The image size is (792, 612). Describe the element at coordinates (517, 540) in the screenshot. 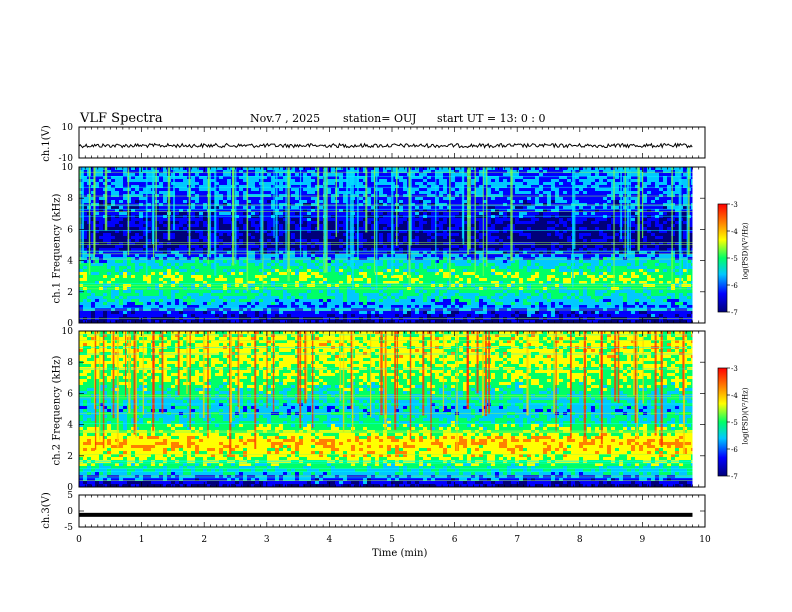

I see `x-tick-label: 7` at that location.